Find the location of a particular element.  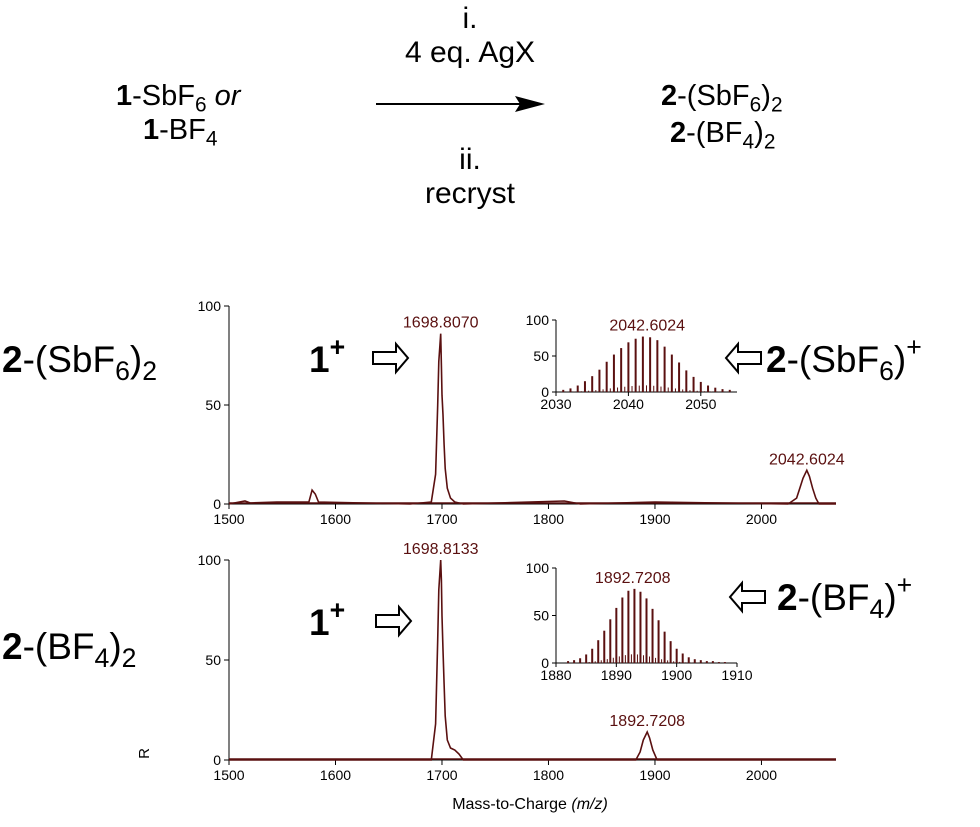

x-axis-title: Mass-to-Charge (m/z) is located at coordinates (530, 805).